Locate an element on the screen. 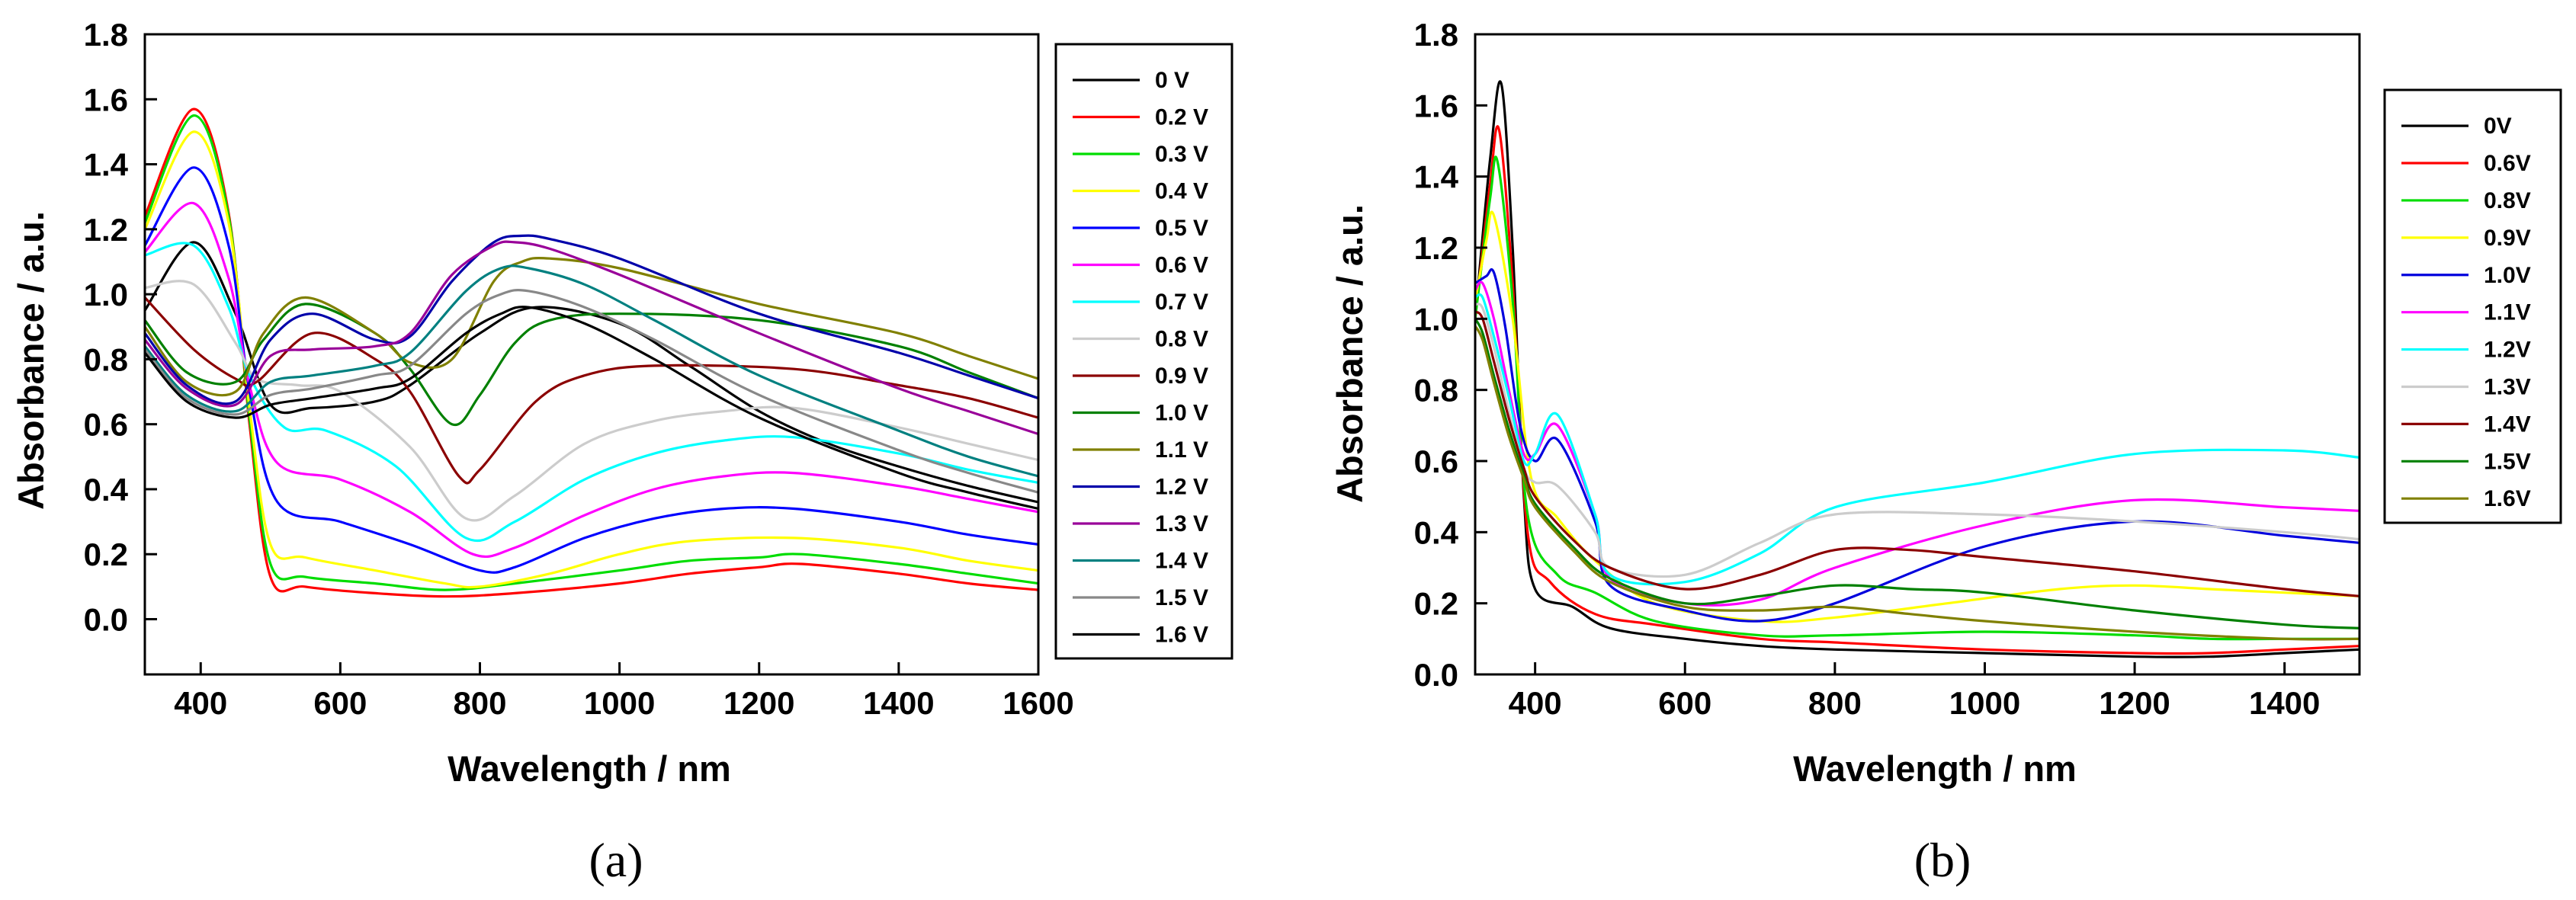 This screenshot has height=900, width=2576. chart-a-legend-label-12: 1.3 V is located at coordinates (1181, 523).